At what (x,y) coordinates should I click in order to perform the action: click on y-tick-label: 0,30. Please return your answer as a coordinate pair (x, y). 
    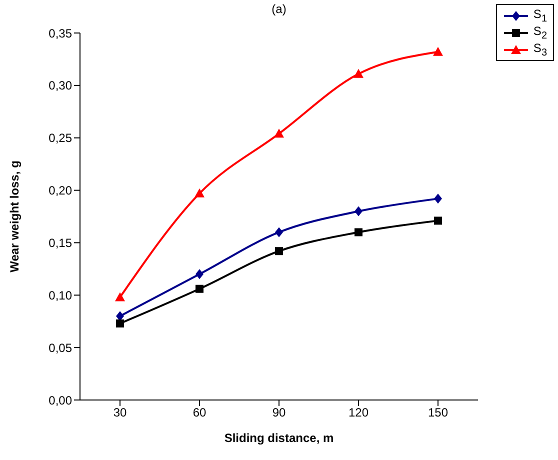
    Looking at the image, I should click on (60, 85).